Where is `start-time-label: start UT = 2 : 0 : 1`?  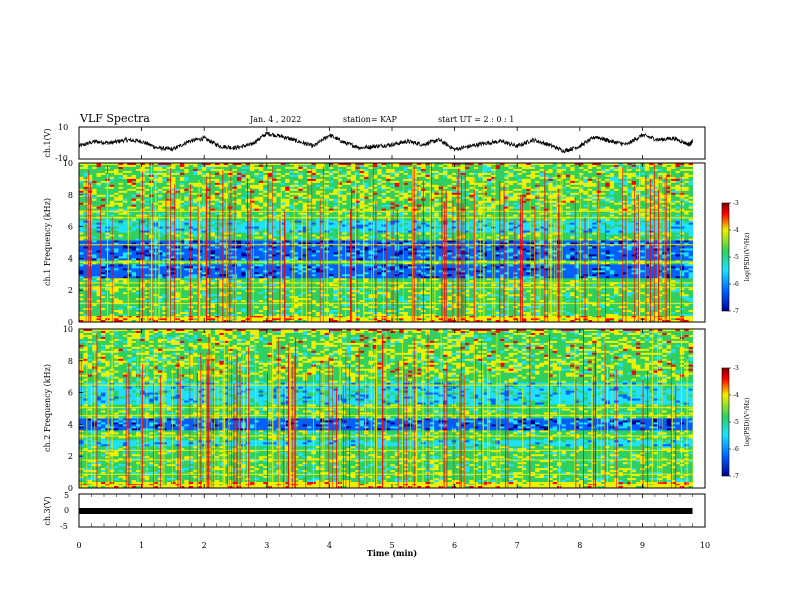
start-time-label: start UT = 2 : 0 : 1 is located at coordinates (476, 119).